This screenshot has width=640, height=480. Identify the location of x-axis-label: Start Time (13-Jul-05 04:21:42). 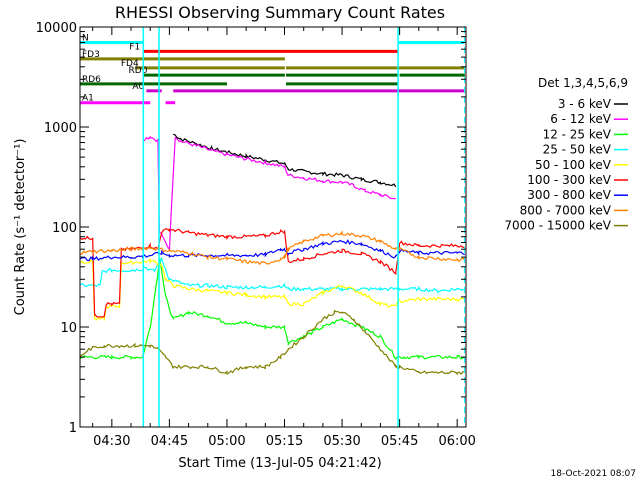
(279, 463).